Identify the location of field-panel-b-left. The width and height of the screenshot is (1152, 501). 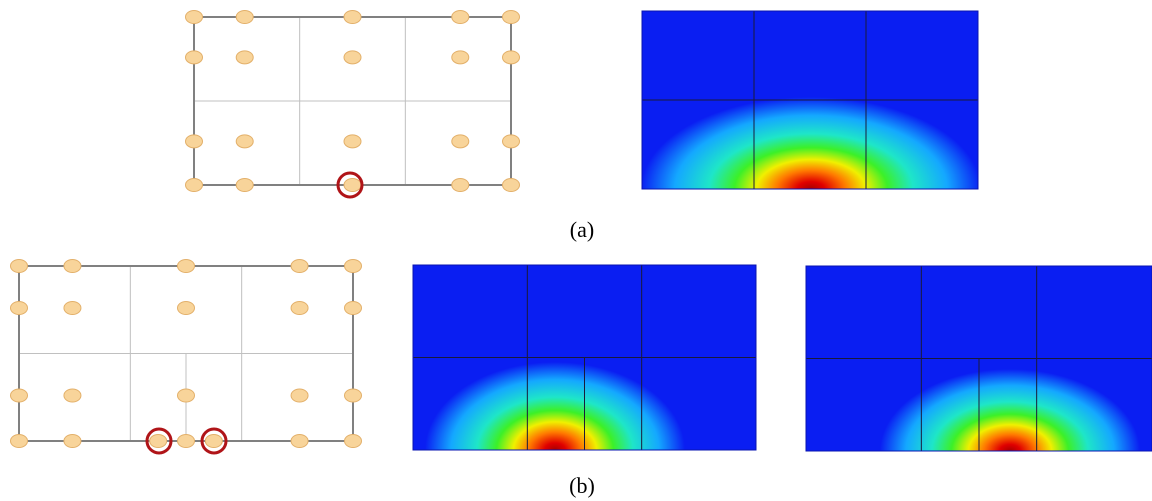
(584, 357).